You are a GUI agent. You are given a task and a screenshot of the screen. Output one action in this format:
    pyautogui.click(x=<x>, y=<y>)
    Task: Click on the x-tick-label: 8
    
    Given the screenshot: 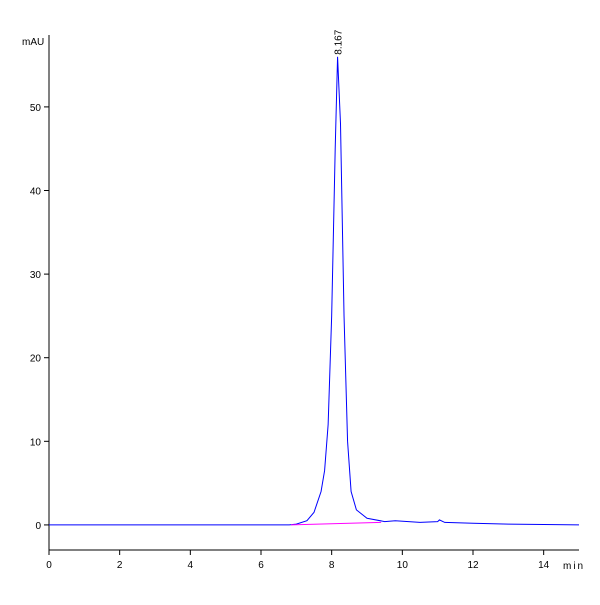 What is the action you would take?
    pyautogui.click(x=332, y=565)
    